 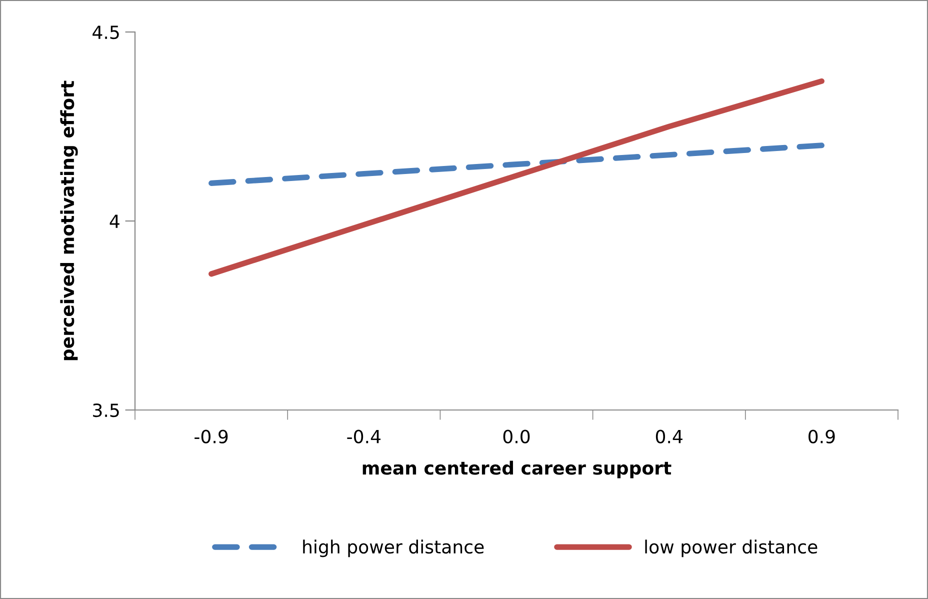 I want to click on x-axis-title: mean centered career support, so click(x=517, y=469).